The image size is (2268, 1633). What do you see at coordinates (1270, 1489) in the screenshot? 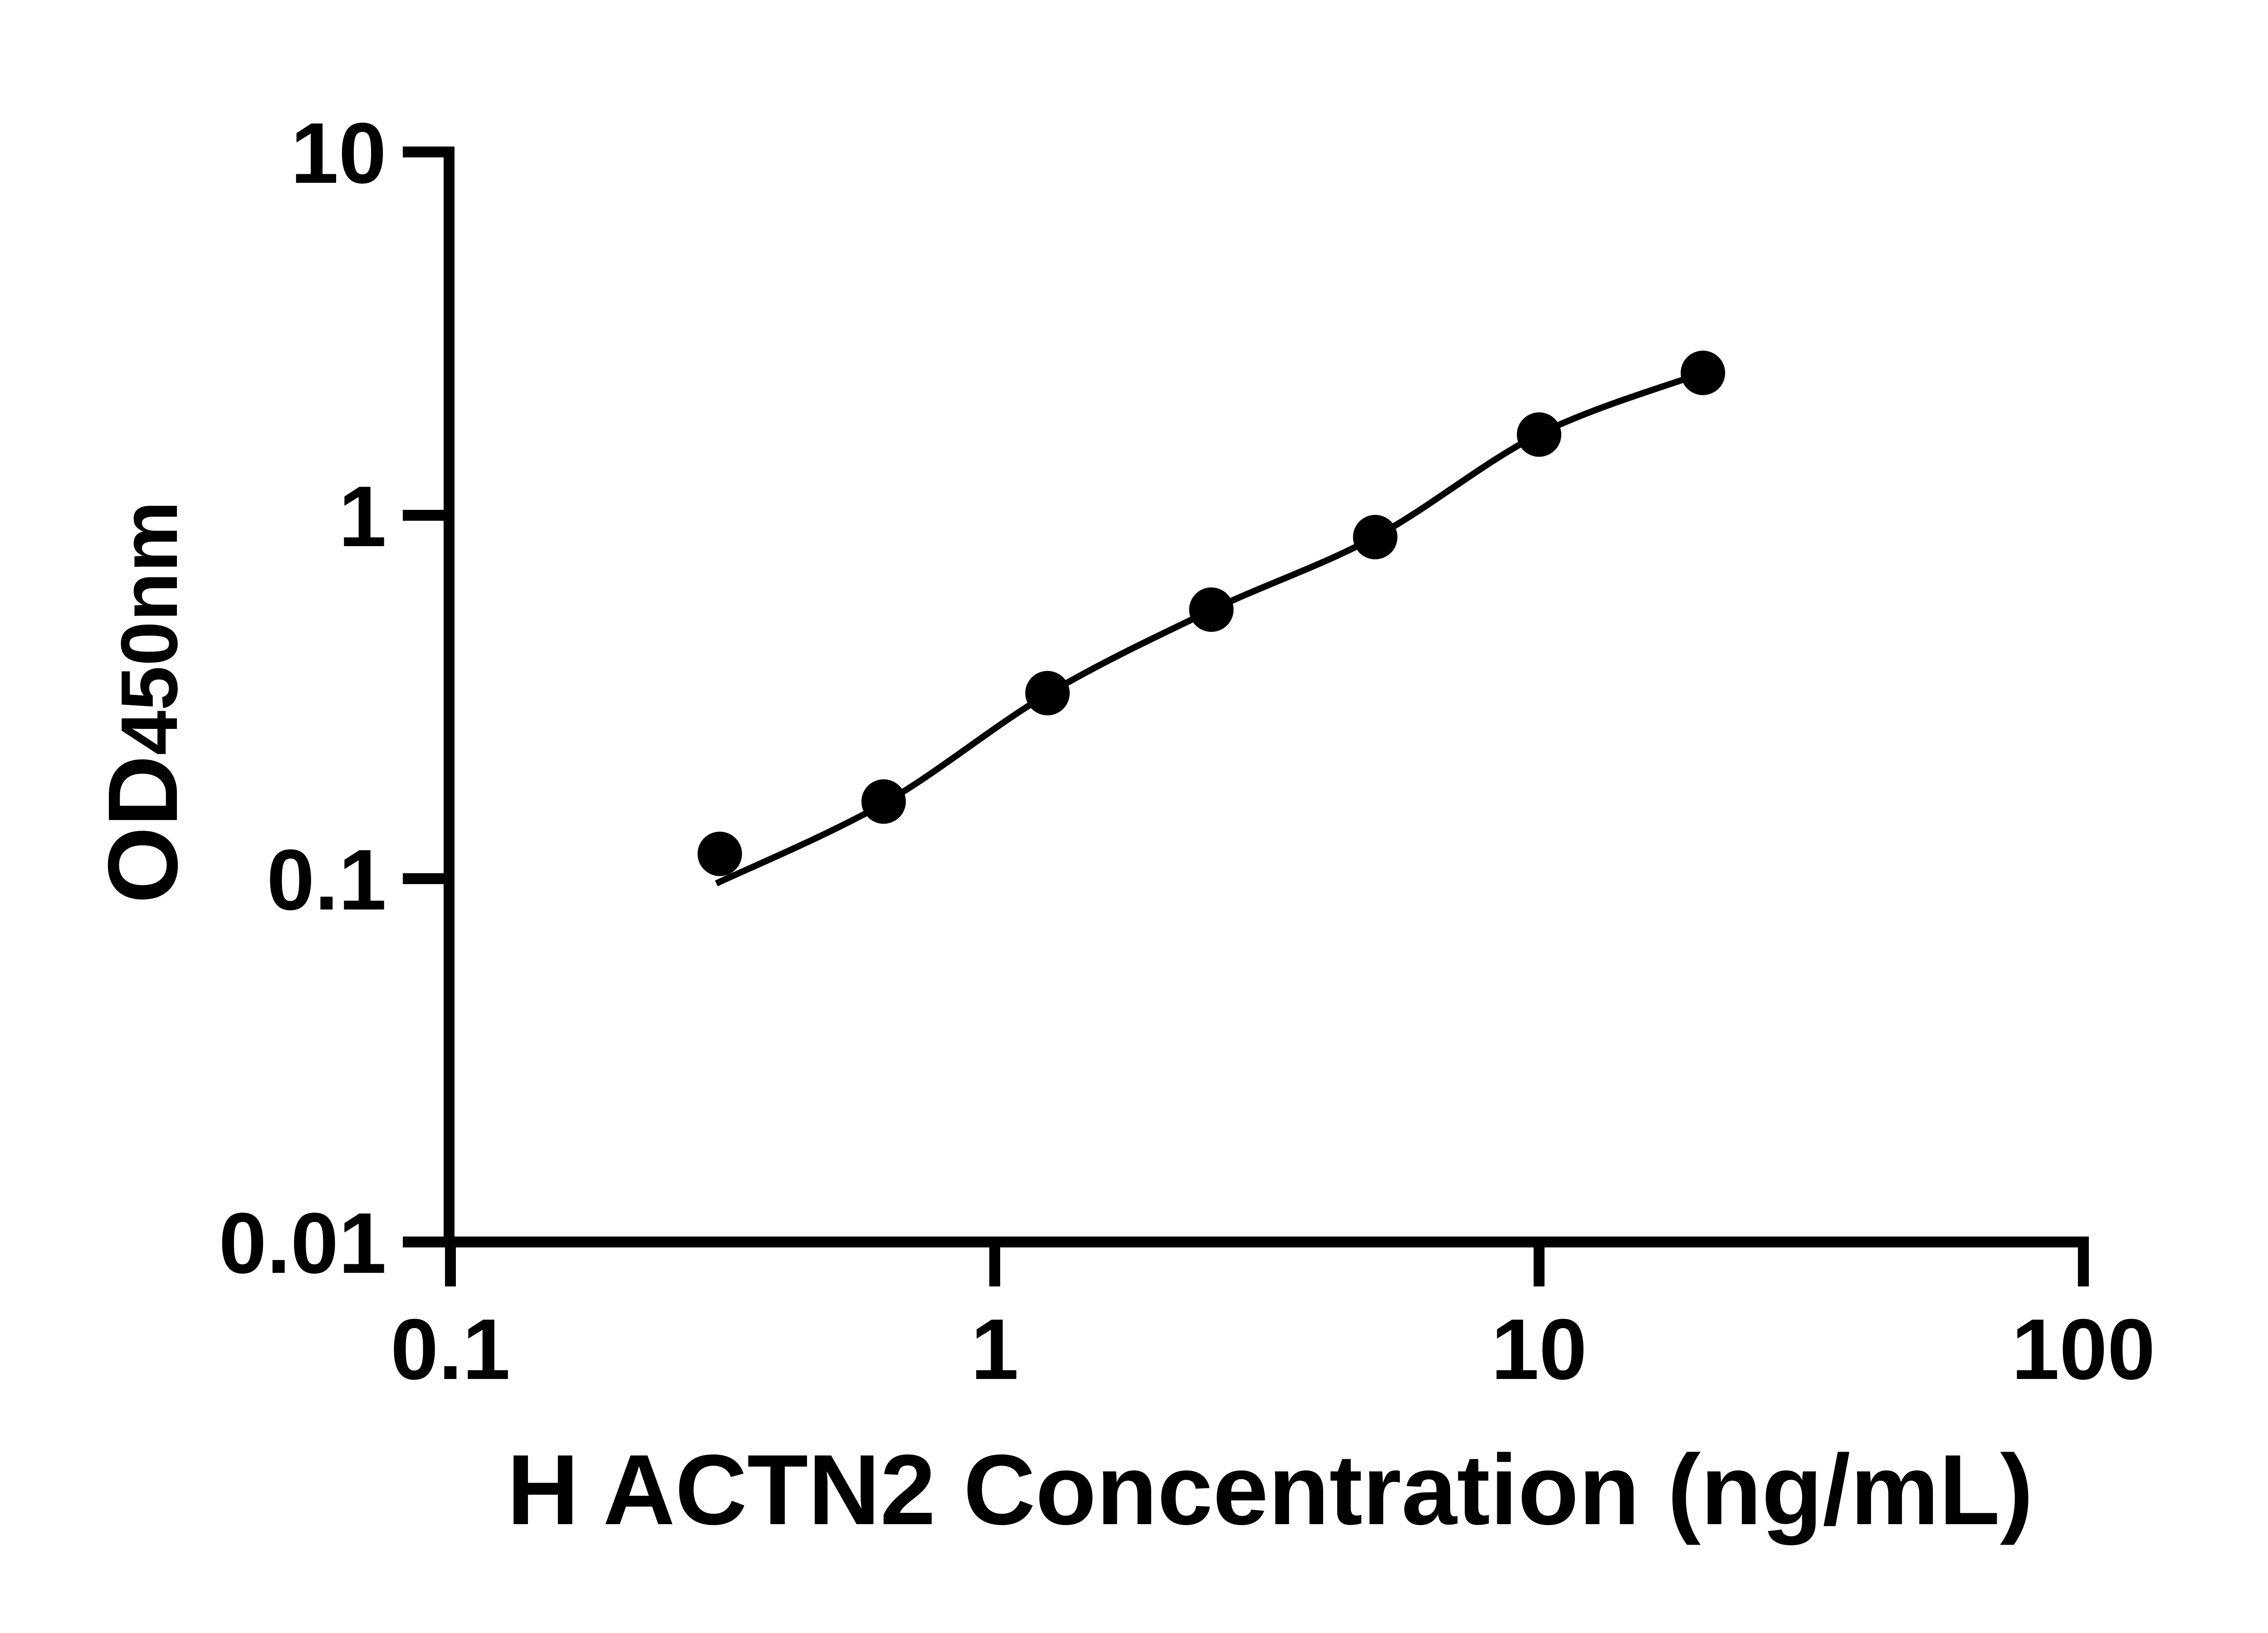
I see `x-axis-title: H ACTN2 Concentration (ng/mL)` at bounding box center [1270, 1489].